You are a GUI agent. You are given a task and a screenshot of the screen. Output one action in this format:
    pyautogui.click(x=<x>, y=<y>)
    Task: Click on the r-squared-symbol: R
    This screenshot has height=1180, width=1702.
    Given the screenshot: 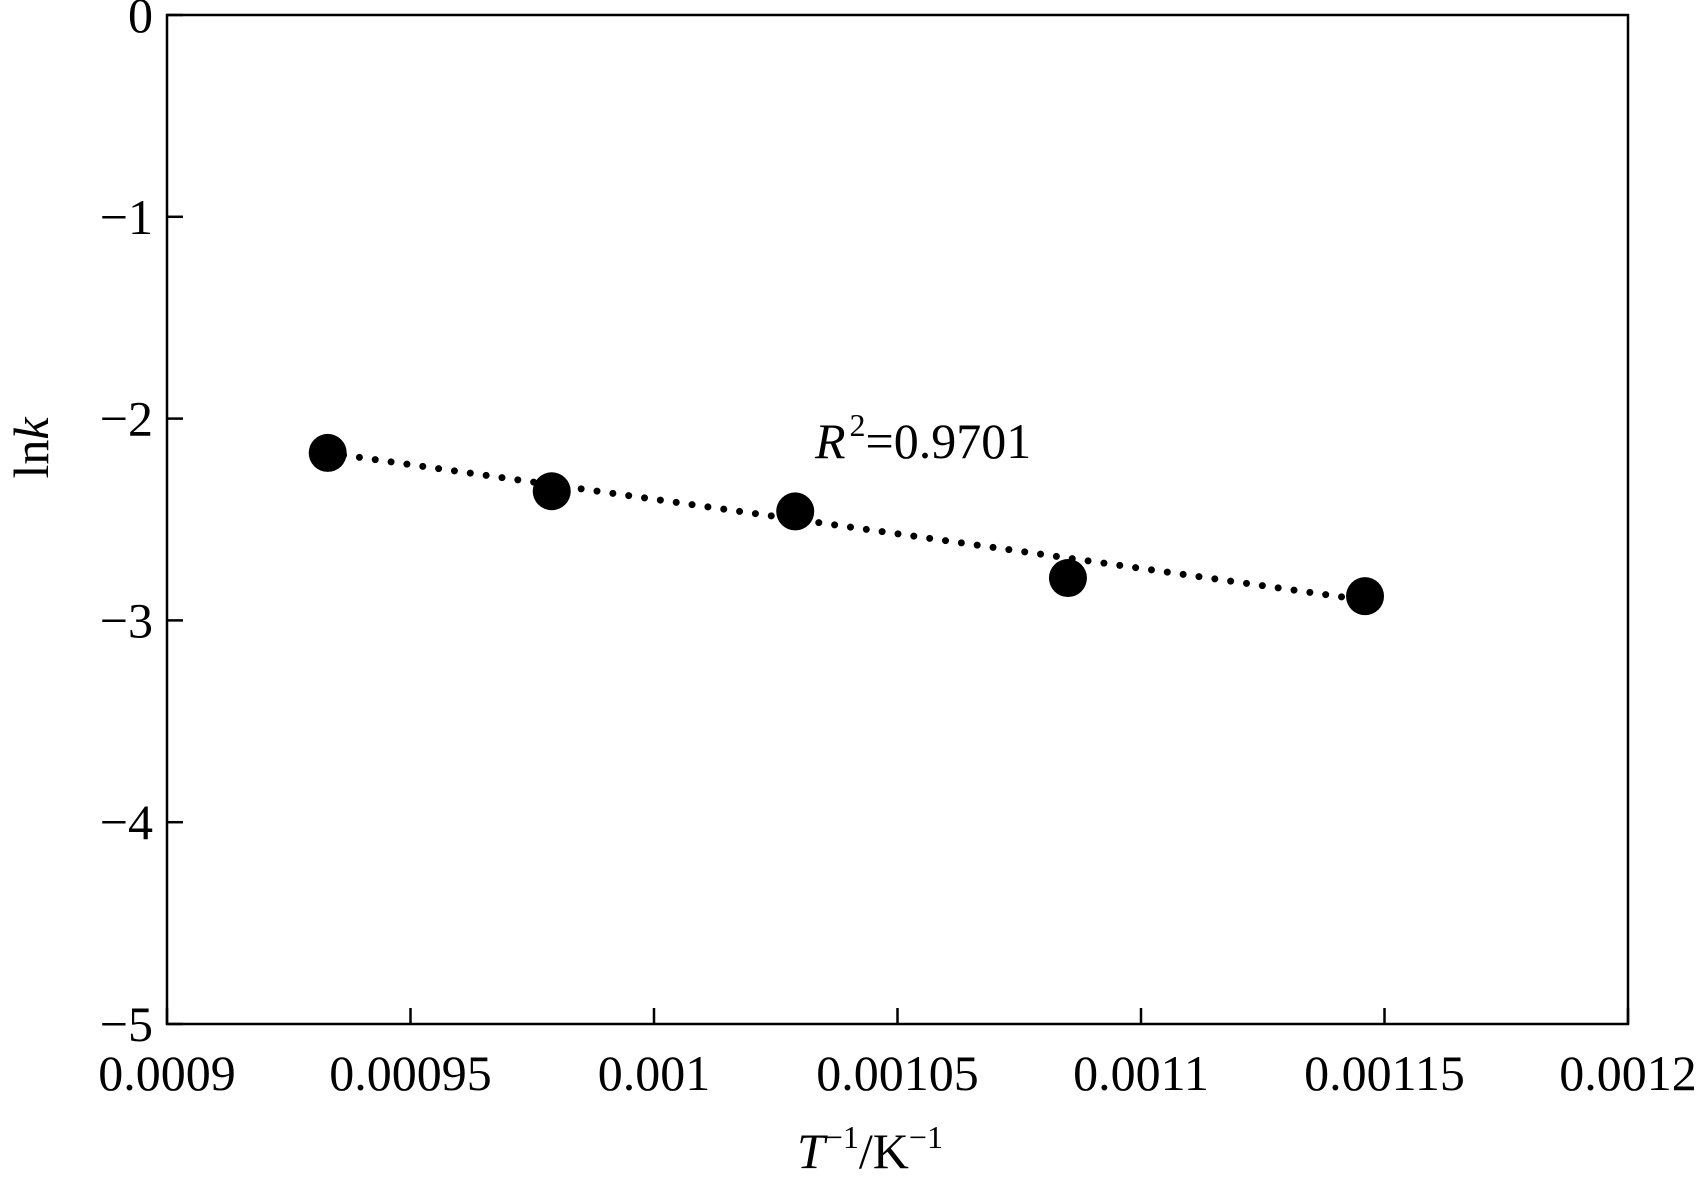 What is the action you would take?
    pyautogui.click(x=830, y=441)
    